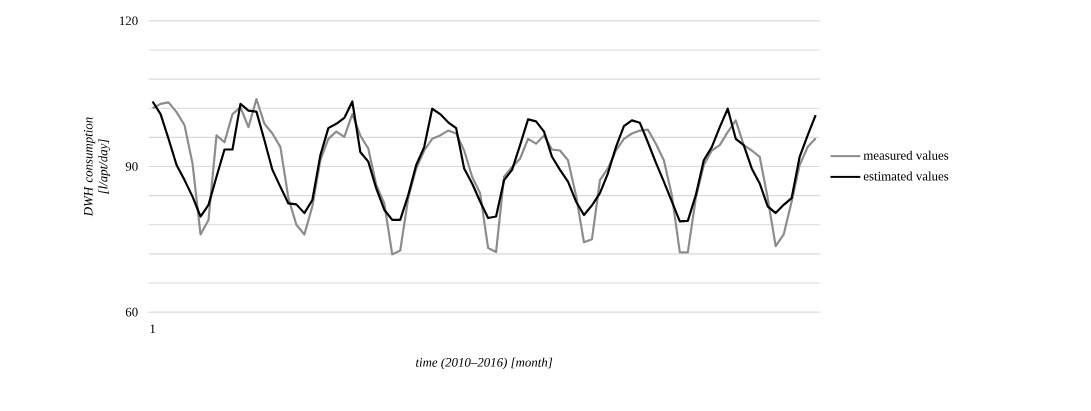 Image resolution: width=1091 pixels, height=411 pixels. Describe the element at coordinates (97, 167) in the screenshot. I see `y-axis-title: DWH consumption [l/apt/day]` at that location.